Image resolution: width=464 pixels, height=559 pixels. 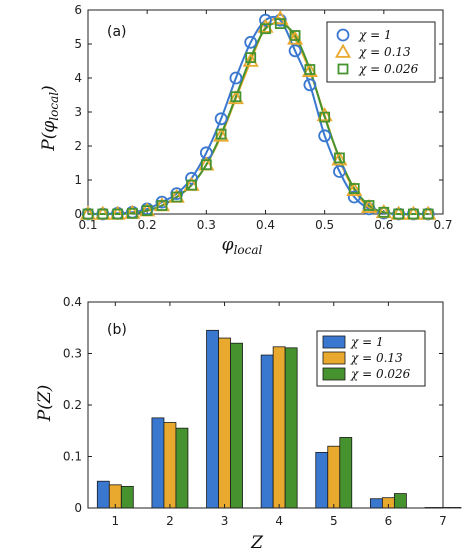 I want to click on legend-b: χ = 1 χ = 0.13 χ = 0.026, so click(x=371, y=358).